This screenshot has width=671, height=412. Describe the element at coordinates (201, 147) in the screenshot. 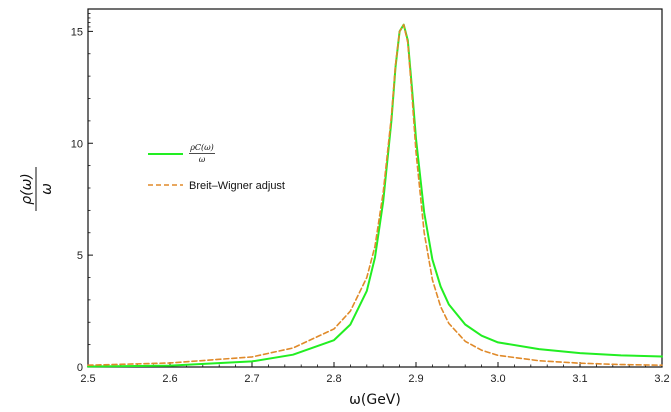

I see `legend-label-series-1-numerator: ρC(ω)` at that location.